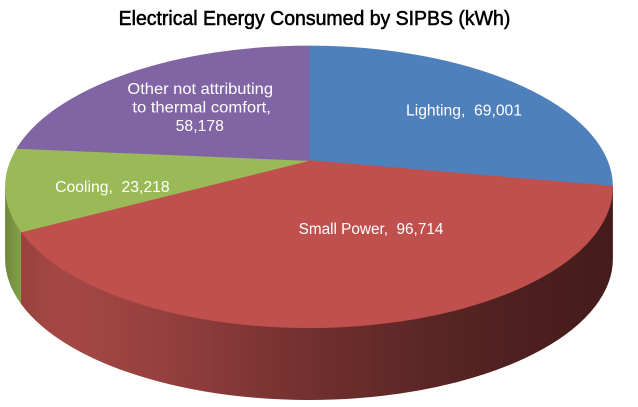 This screenshot has width=638, height=407. What do you see at coordinates (371, 229) in the screenshot?
I see `svg-text: Small Power, 96,714` at bounding box center [371, 229].